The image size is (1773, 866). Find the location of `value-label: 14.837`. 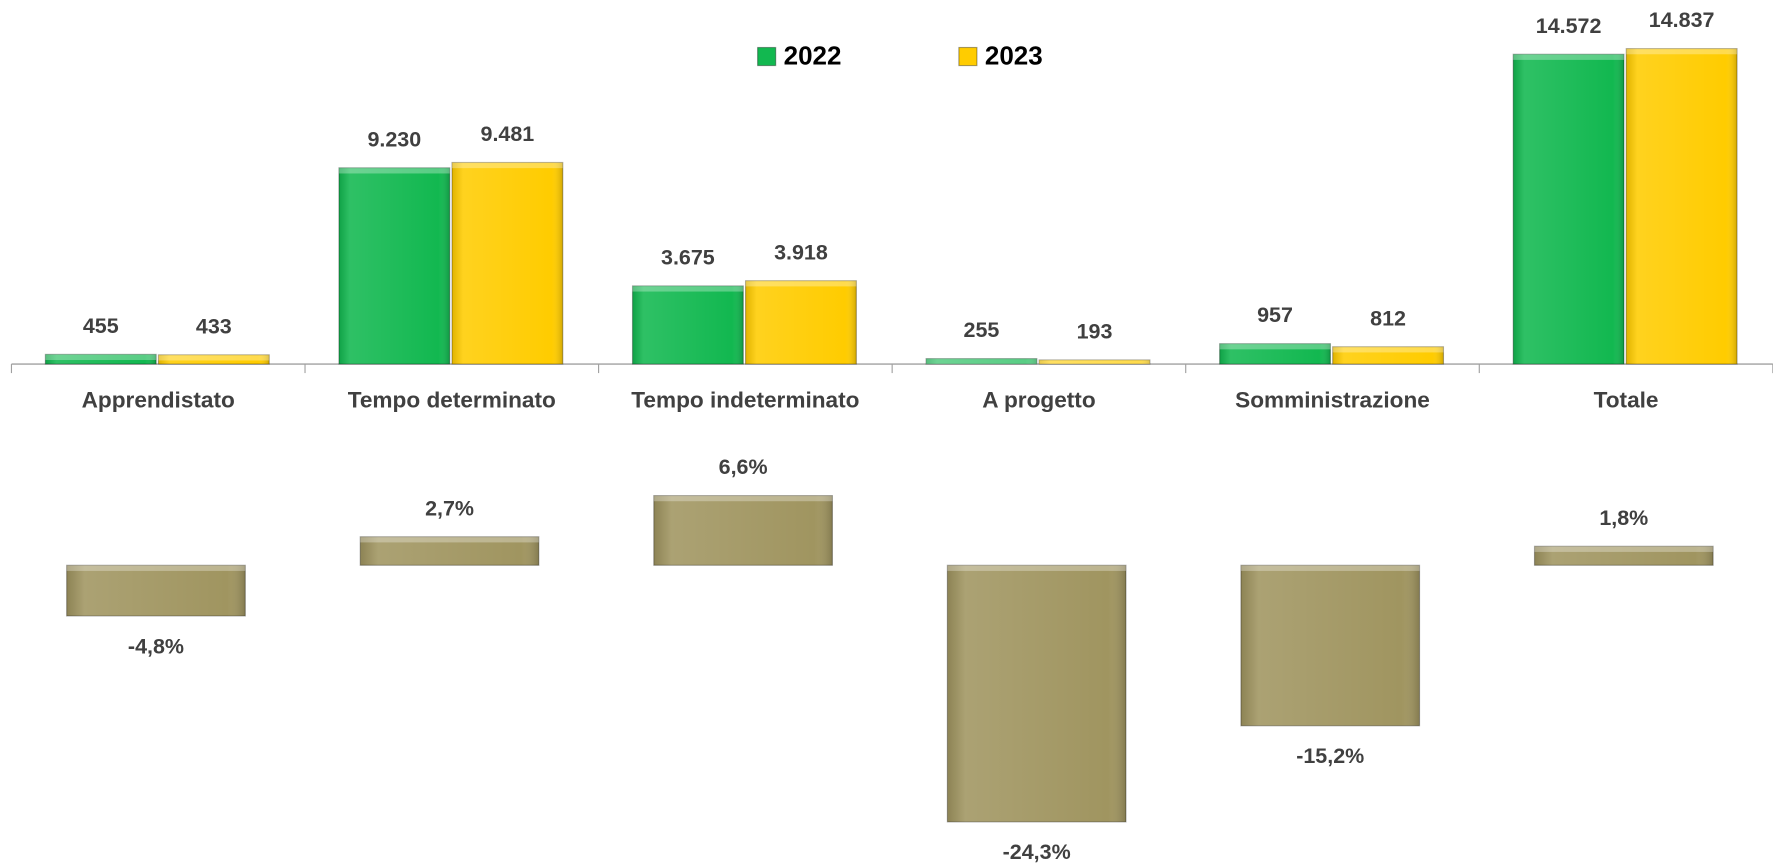

value-label: 14.837 is located at coordinates (1682, 20).